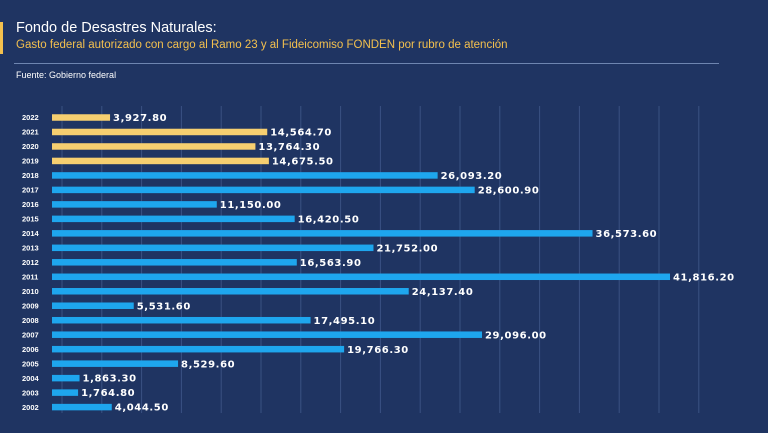  I want to click on year-label-2012: 2012, so click(30, 262).